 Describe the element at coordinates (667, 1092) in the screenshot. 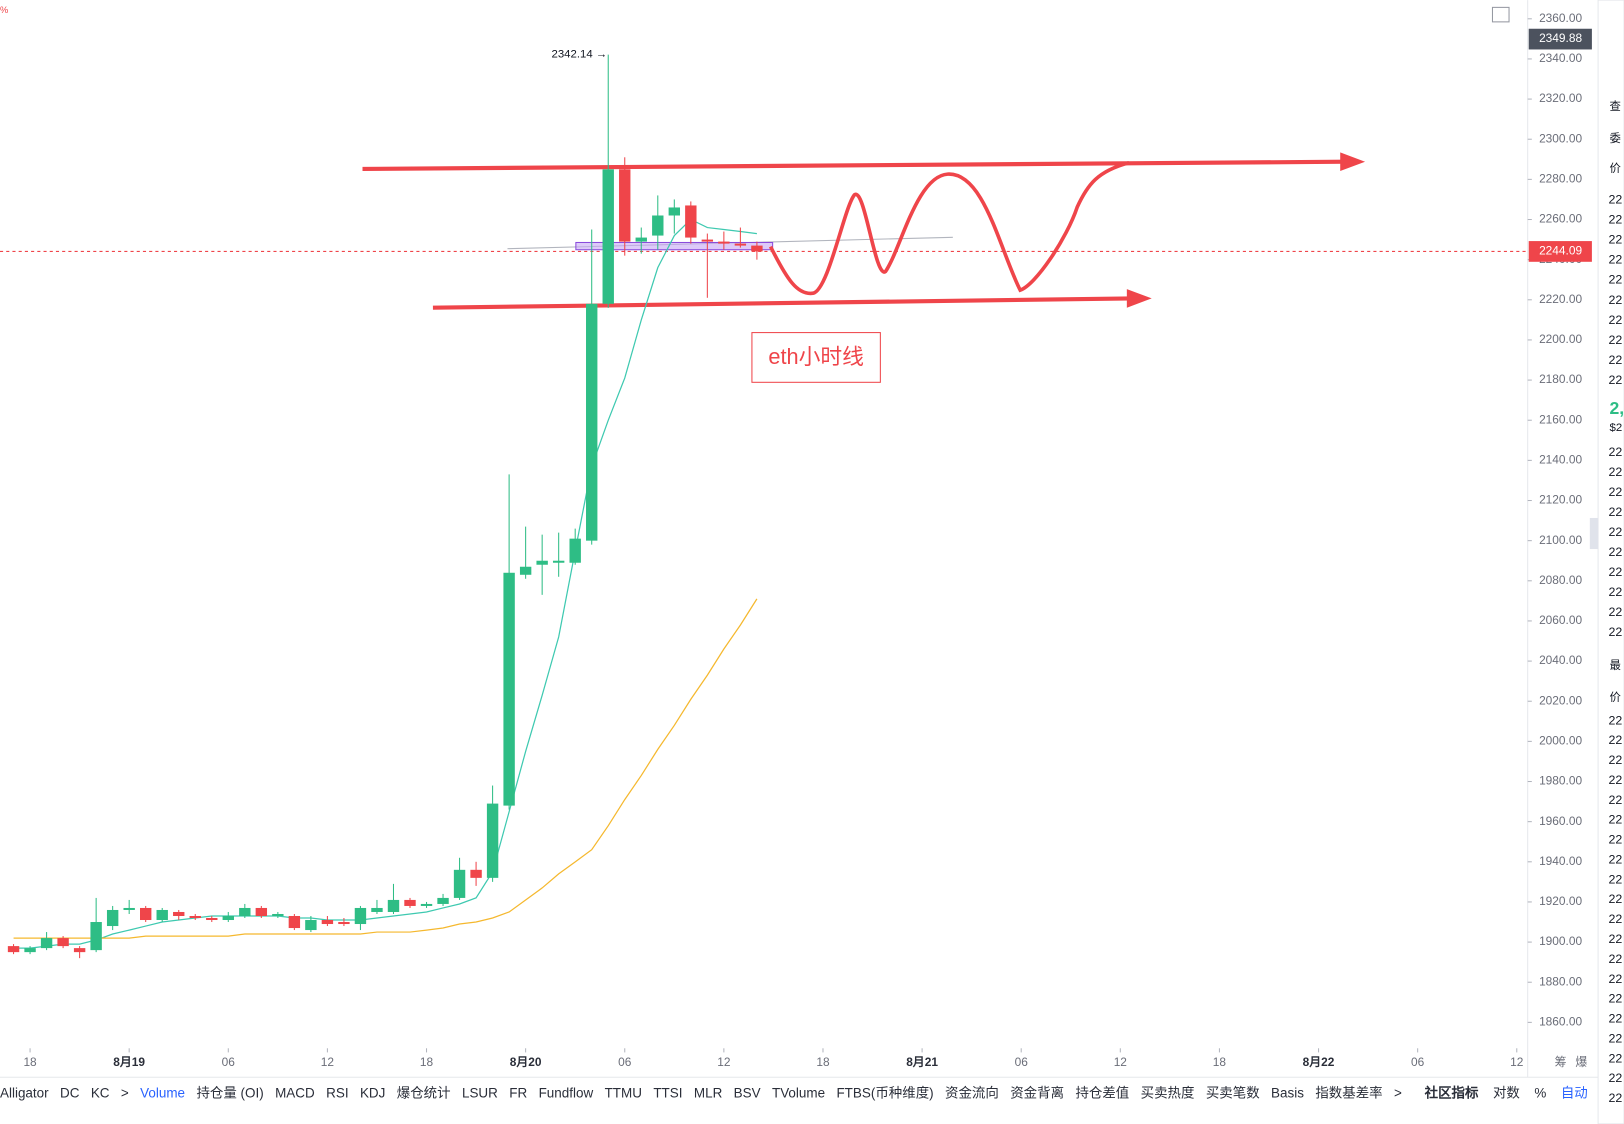

I see `toolbar-item: TTSI` at that location.